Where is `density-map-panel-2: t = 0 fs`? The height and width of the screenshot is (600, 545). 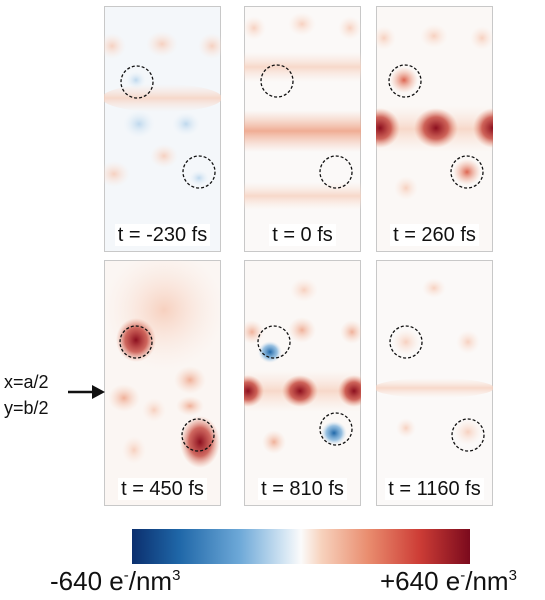 density-map-panel-2: t = 0 fs is located at coordinates (302, 129).